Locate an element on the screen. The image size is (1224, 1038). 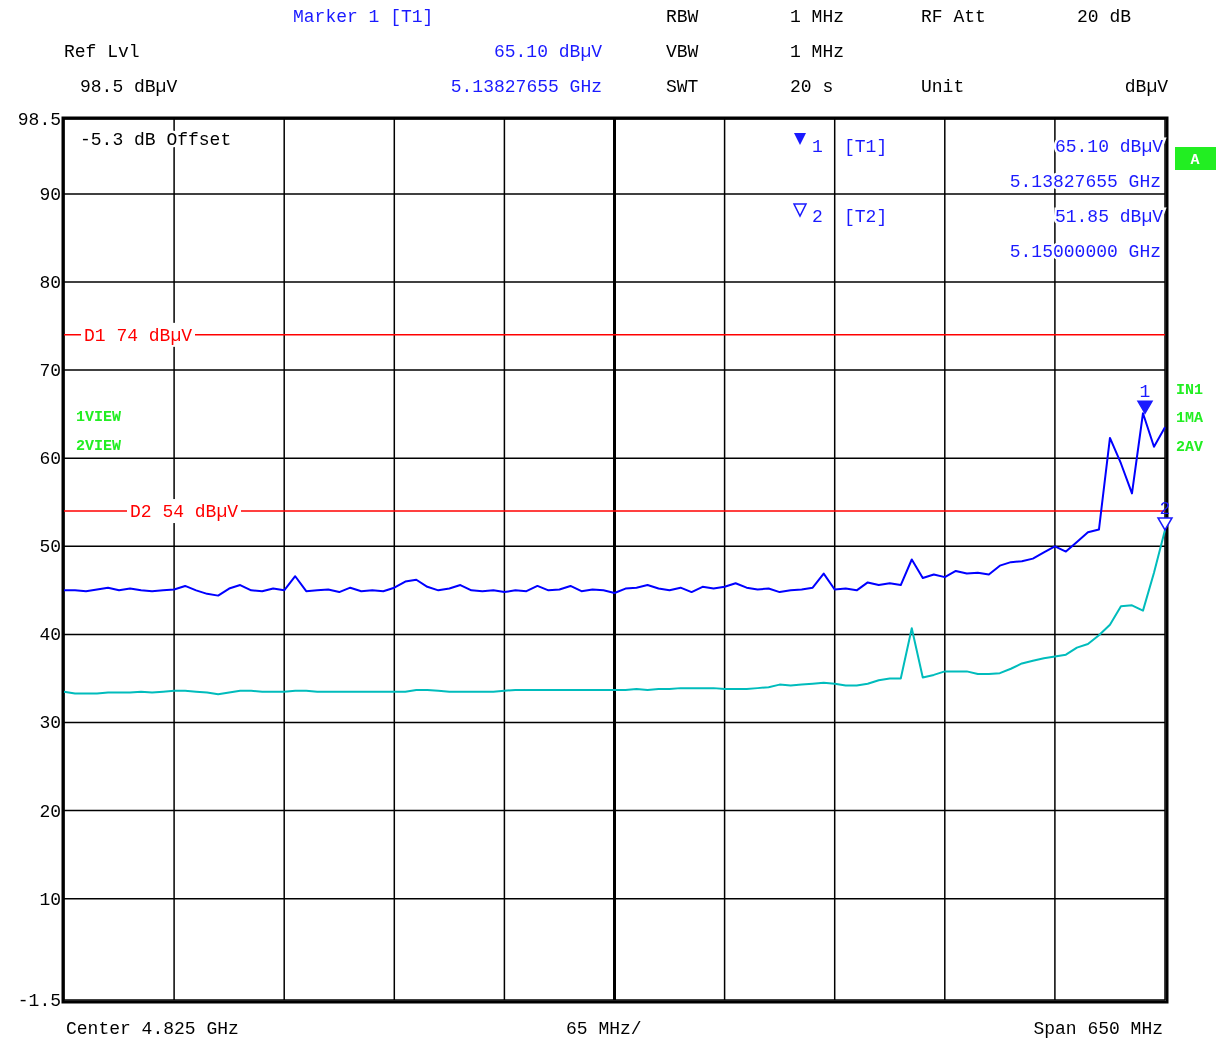
annotation: [T1] is located at coordinates (866, 147).